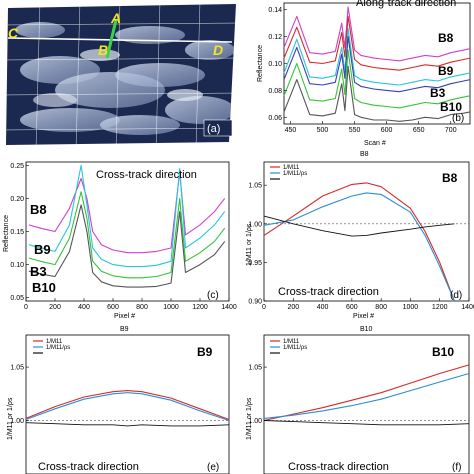 Image resolution: width=474 pixels, height=474 pixels. What do you see at coordinates (323, 130) in the screenshot?
I see `panel-b-xtick-label: 500` at bounding box center [323, 130].